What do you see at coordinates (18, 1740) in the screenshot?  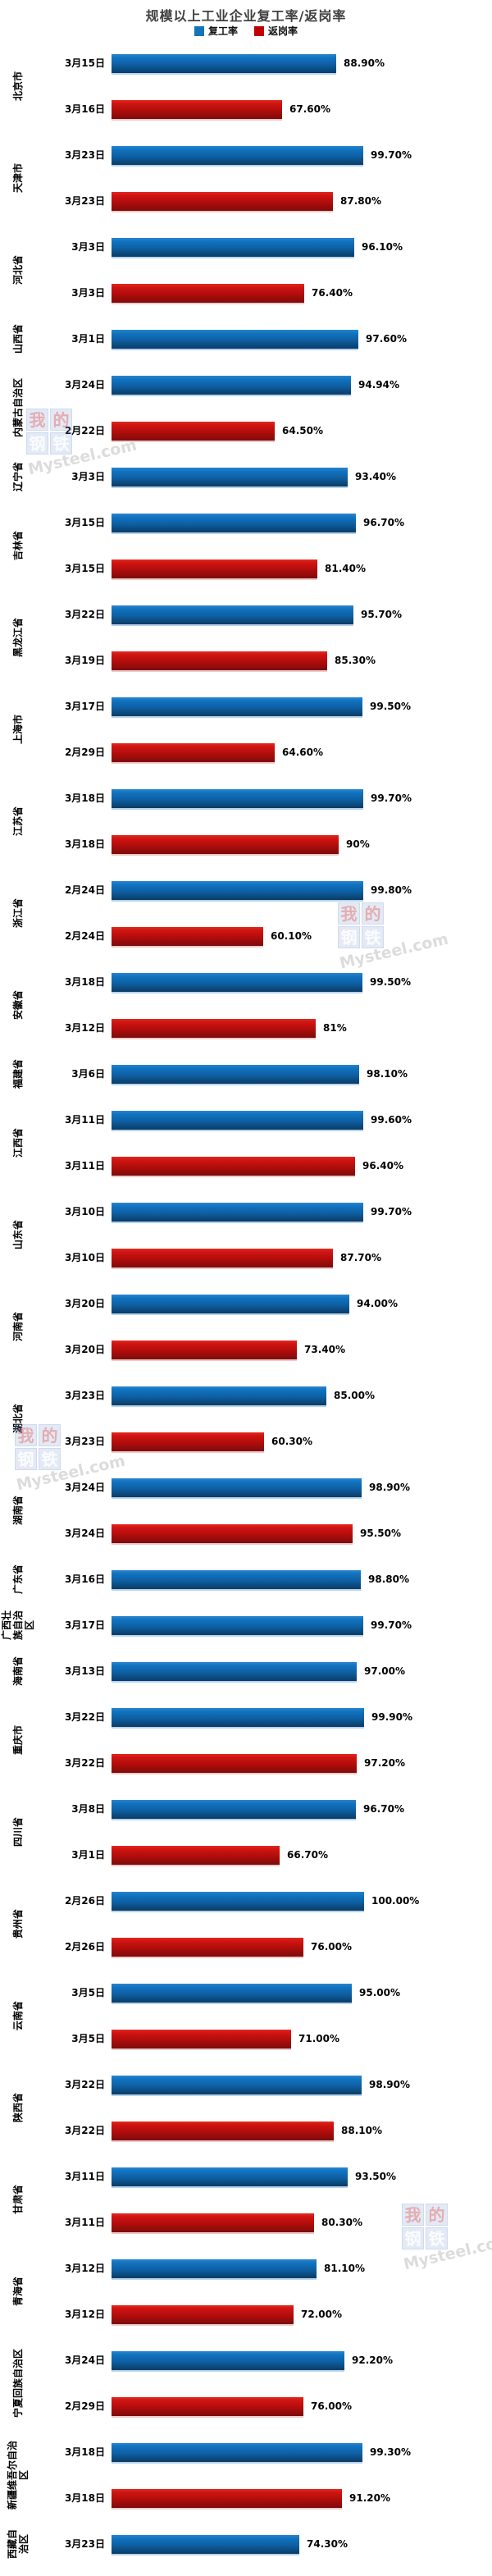 I see `province-label: 重庆市` at bounding box center [18, 1740].